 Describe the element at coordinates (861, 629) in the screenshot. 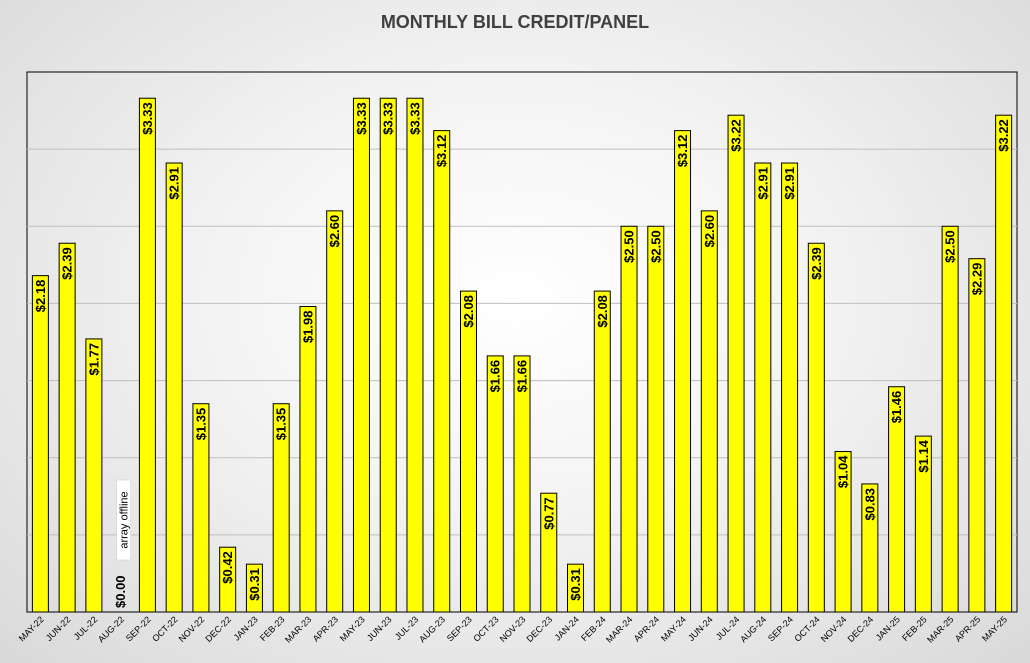

I see `x-tick-label: DEC-24` at that location.